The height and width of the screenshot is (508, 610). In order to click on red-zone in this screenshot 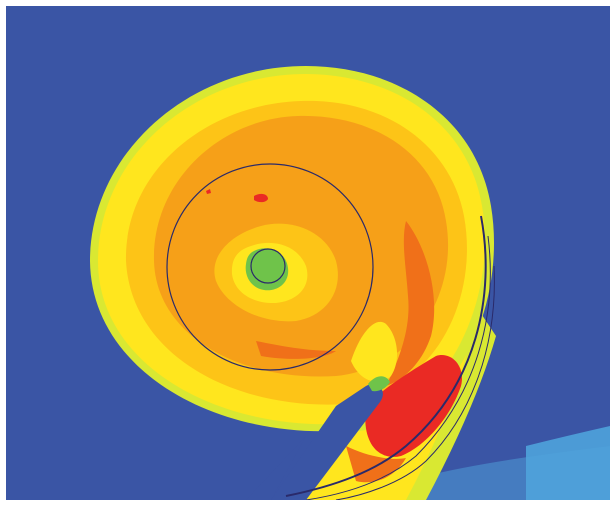, I will do `click(413, 406)`.